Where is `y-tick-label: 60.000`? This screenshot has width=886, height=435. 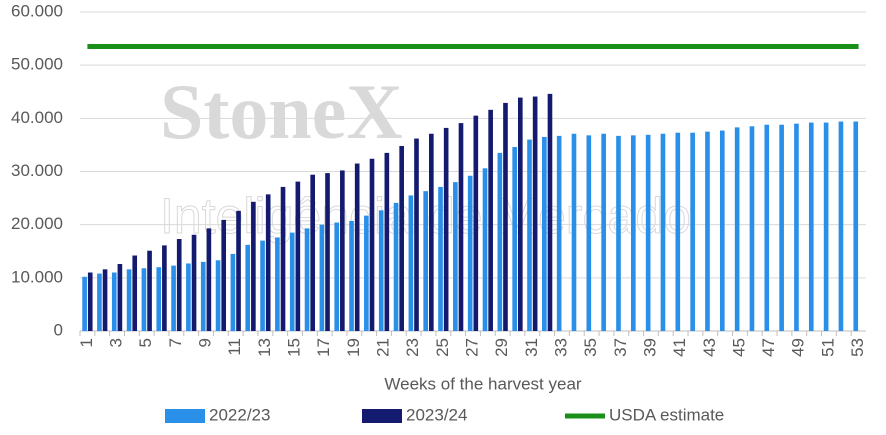 y-tick-label: 60.000 is located at coordinates (37, 10).